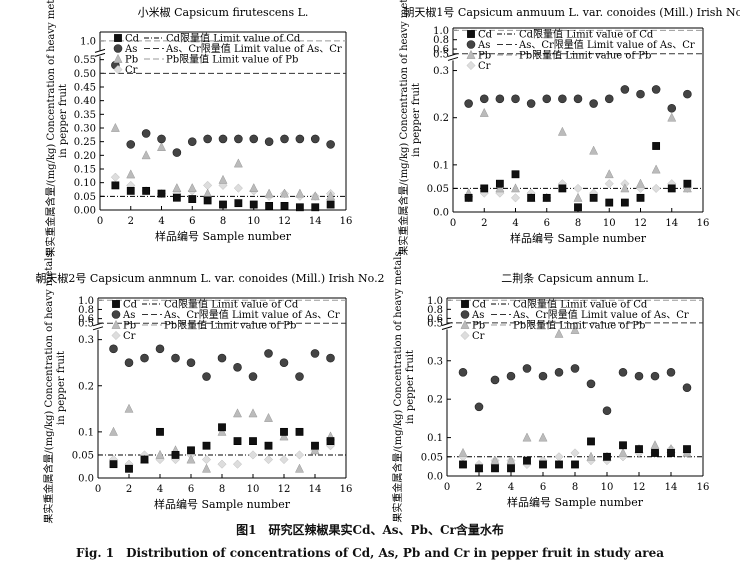 The image size is (740, 572). Describe the element at coordinates (600, 314) in the screenshot. I see `legend-limit-label: As、Cr限量值 Limit value of As、Cr` at that location.